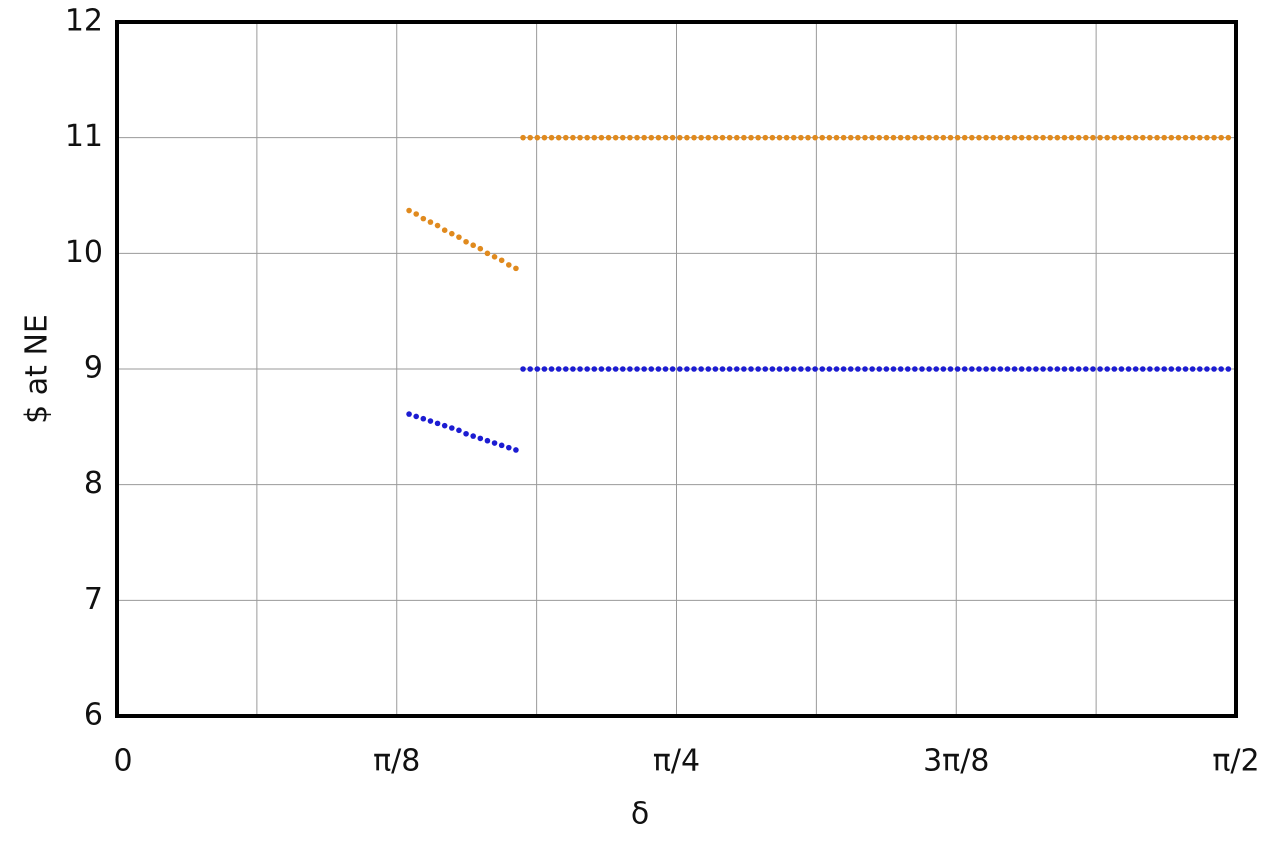 Image resolution: width=1278 pixels, height=860 pixels. Describe the element at coordinates (37, 369) in the screenshot. I see `y-axis-label: $ at NE` at that location.